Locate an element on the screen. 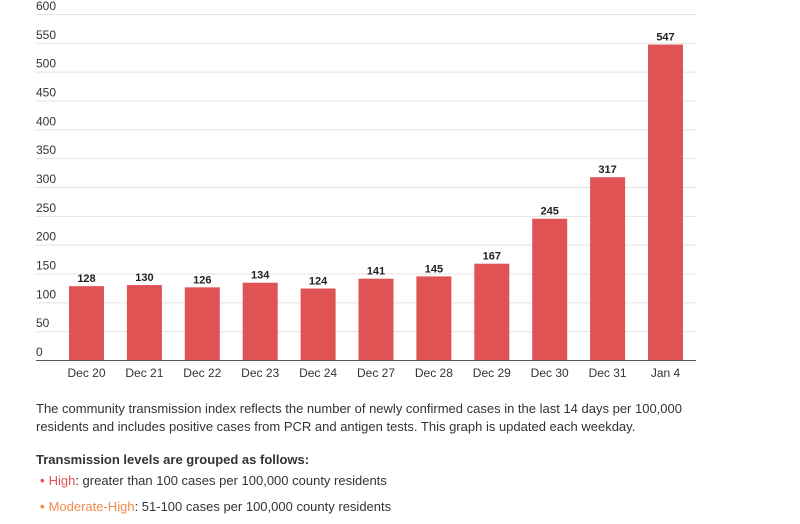  x-tick-label: Dec 28 is located at coordinates (434, 373).